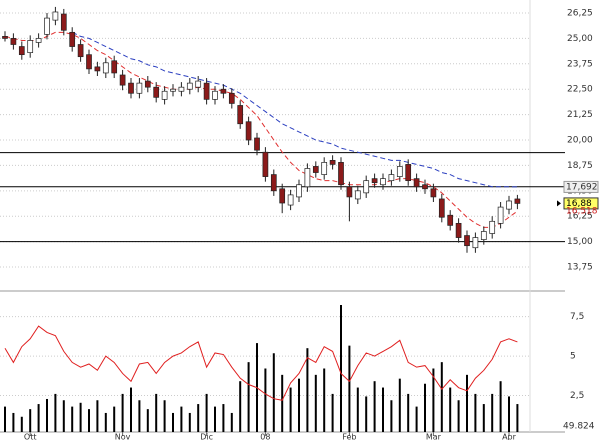 The image size is (600, 440). I want to click on y-tick-label: 7,5, so click(577, 317).